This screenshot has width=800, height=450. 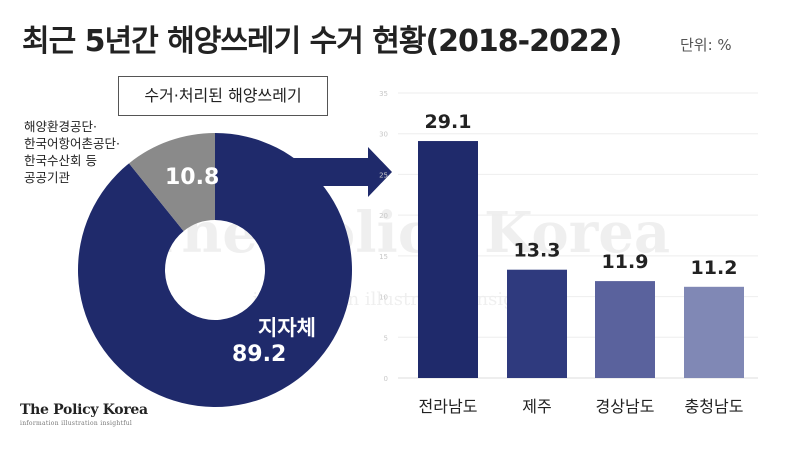 I want to click on y-tick-label: 35, so click(x=383, y=94).